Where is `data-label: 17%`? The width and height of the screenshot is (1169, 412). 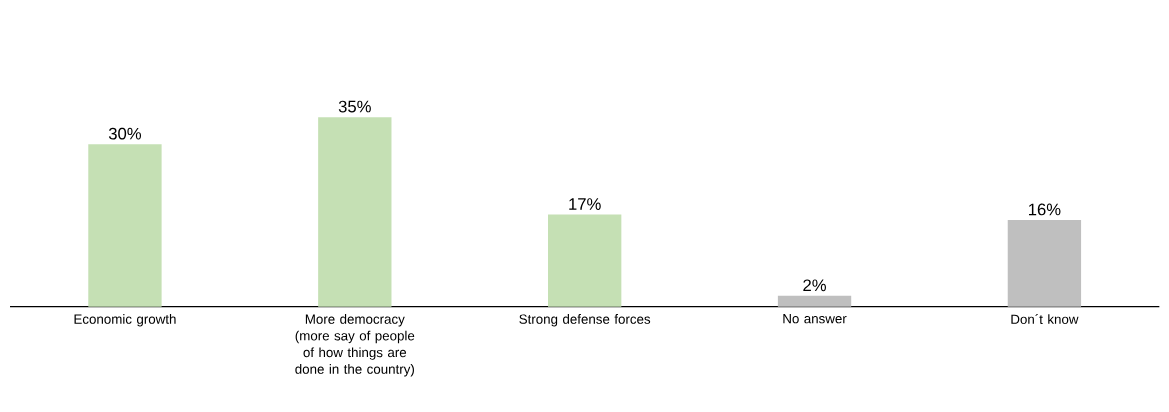
data-label: 17% is located at coordinates (585, 204).